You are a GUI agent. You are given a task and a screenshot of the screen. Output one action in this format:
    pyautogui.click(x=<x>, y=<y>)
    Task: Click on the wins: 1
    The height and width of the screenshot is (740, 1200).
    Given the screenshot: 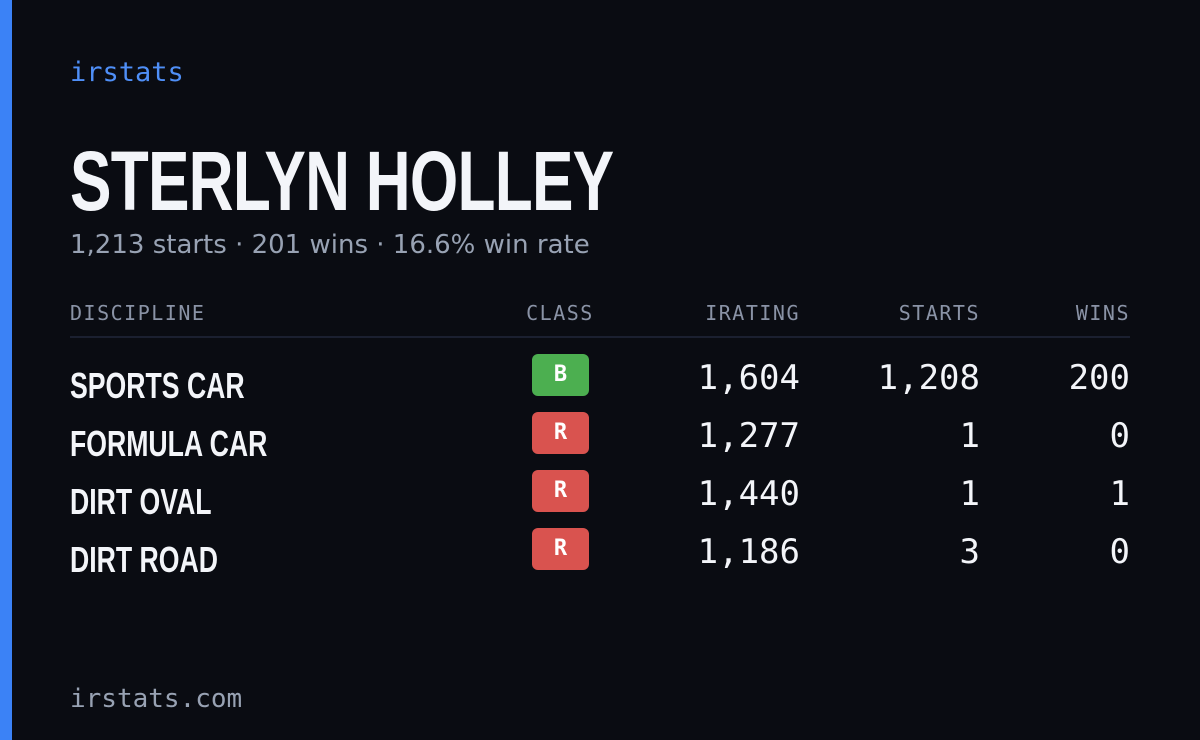 What is the action you would take?
    pyautogui.click(x=1119, y=494)
    